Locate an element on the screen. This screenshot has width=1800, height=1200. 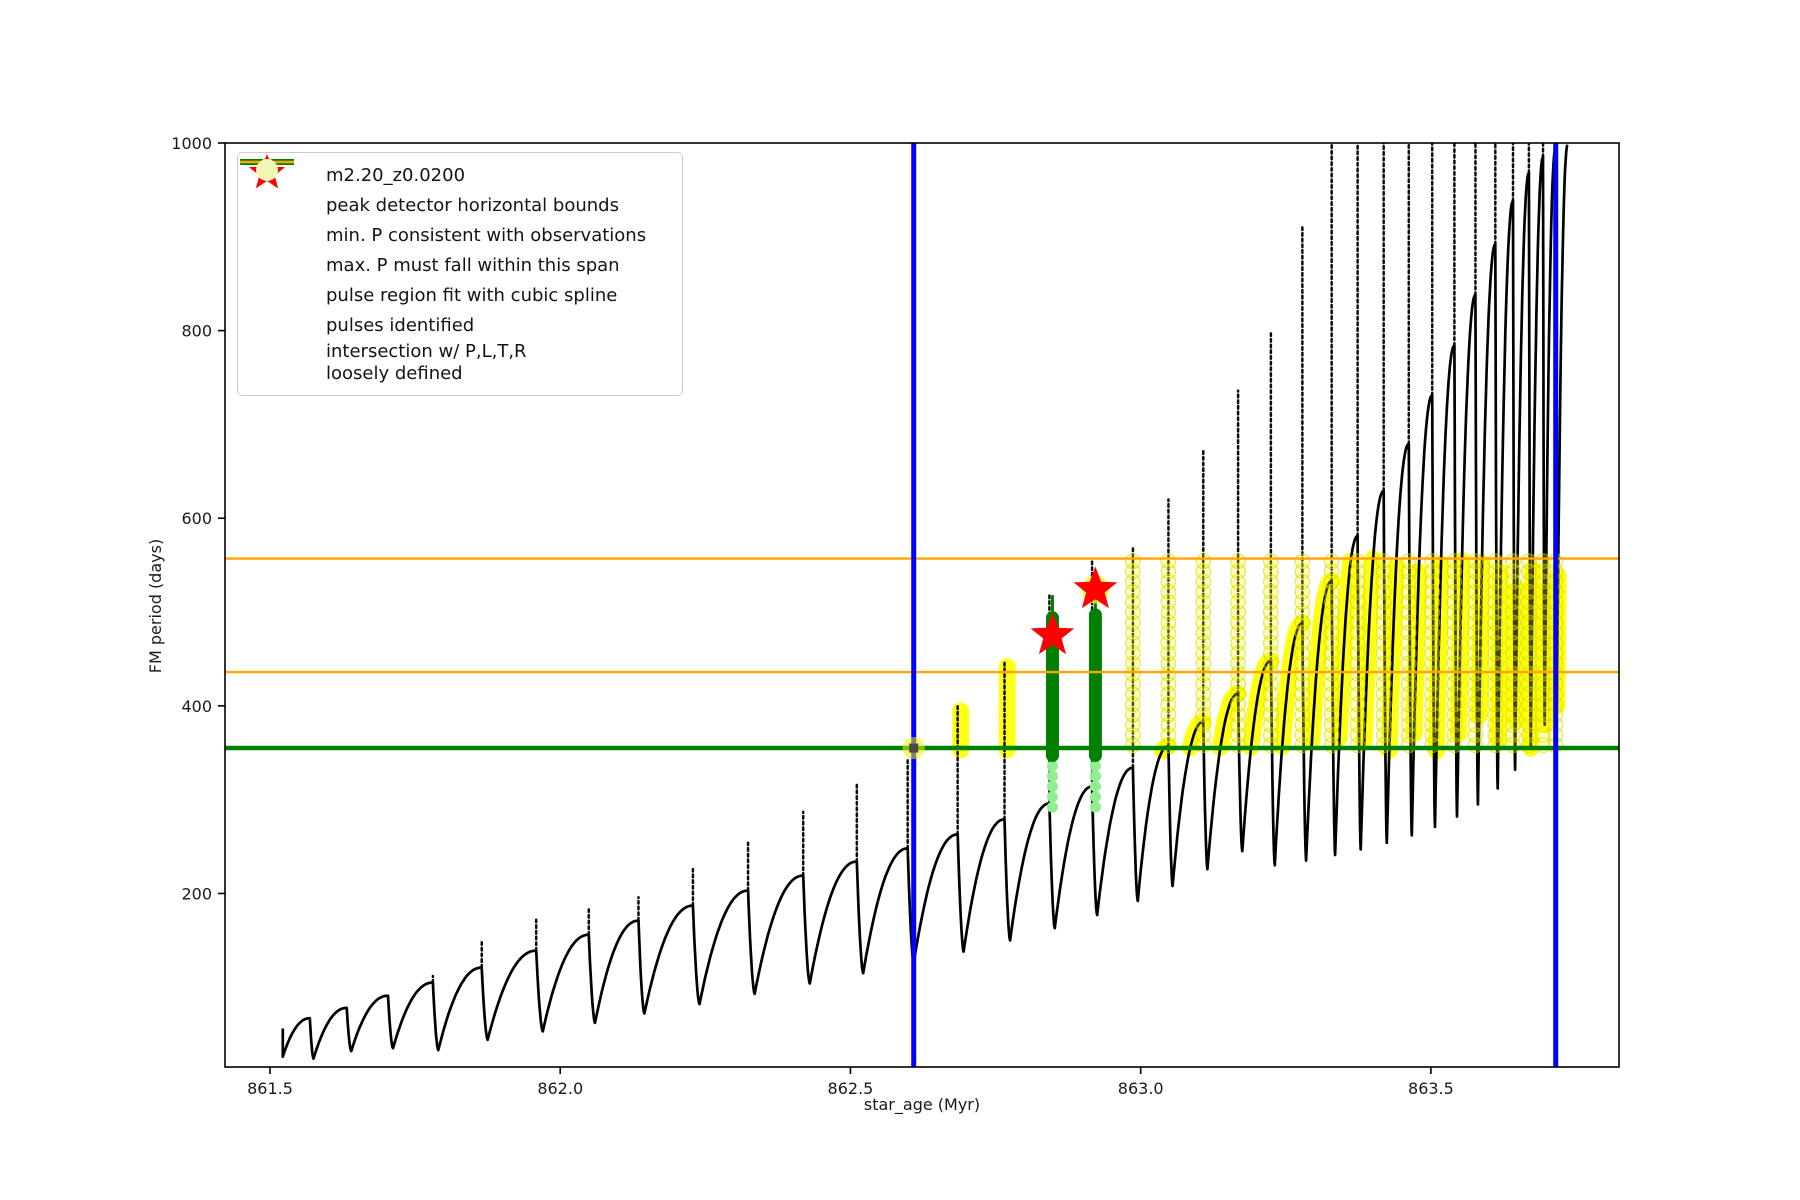
legend-item-label: min. P consistent with observations is located at coordinates (486, 236).